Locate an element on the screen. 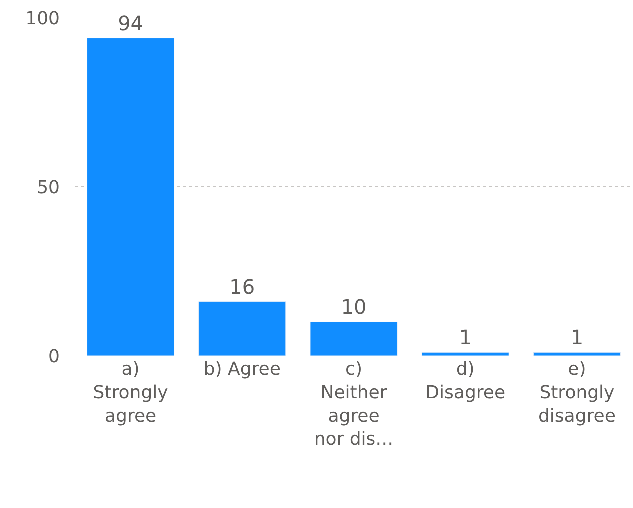 Image resolution: width=633 pixels, height=508 pixels. data-label: 94 is located at coordinates (131, 23).